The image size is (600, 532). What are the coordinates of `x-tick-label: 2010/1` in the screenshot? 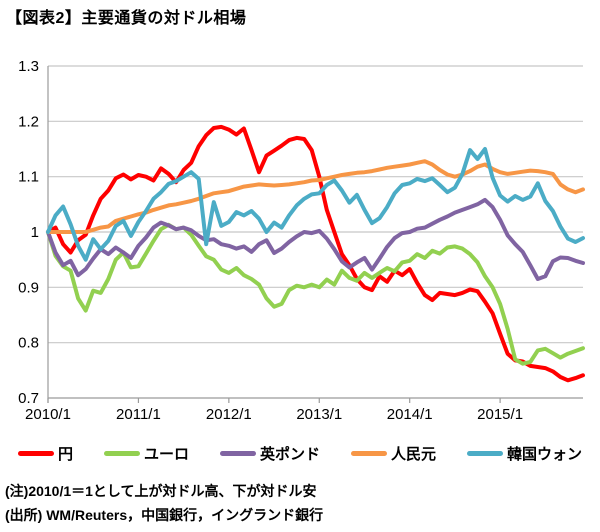 It's located at (48, 414).